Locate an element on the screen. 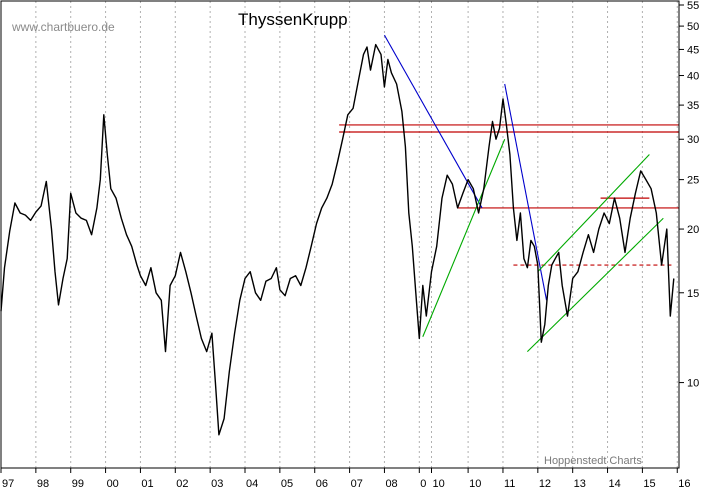 This screenshot has width=723, height=493. x-tick-label: 97 is located at coordinates (8, 484).